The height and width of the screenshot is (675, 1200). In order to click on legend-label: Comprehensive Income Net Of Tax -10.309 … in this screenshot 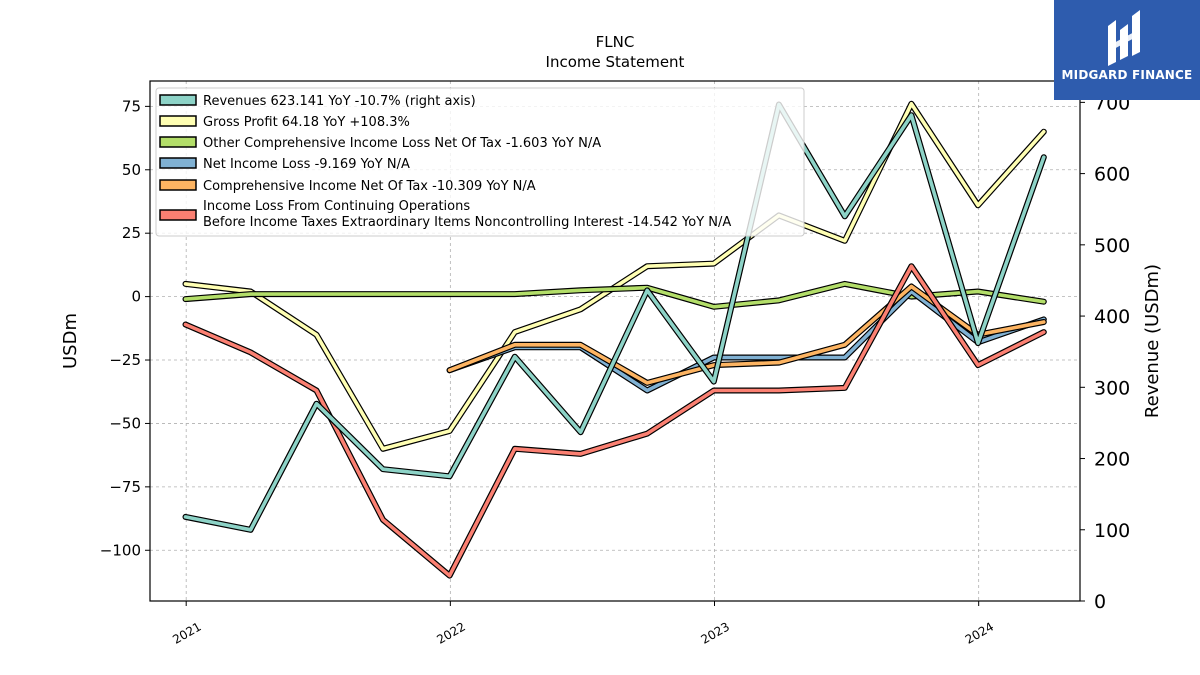, I will do `click(369, 186)`.